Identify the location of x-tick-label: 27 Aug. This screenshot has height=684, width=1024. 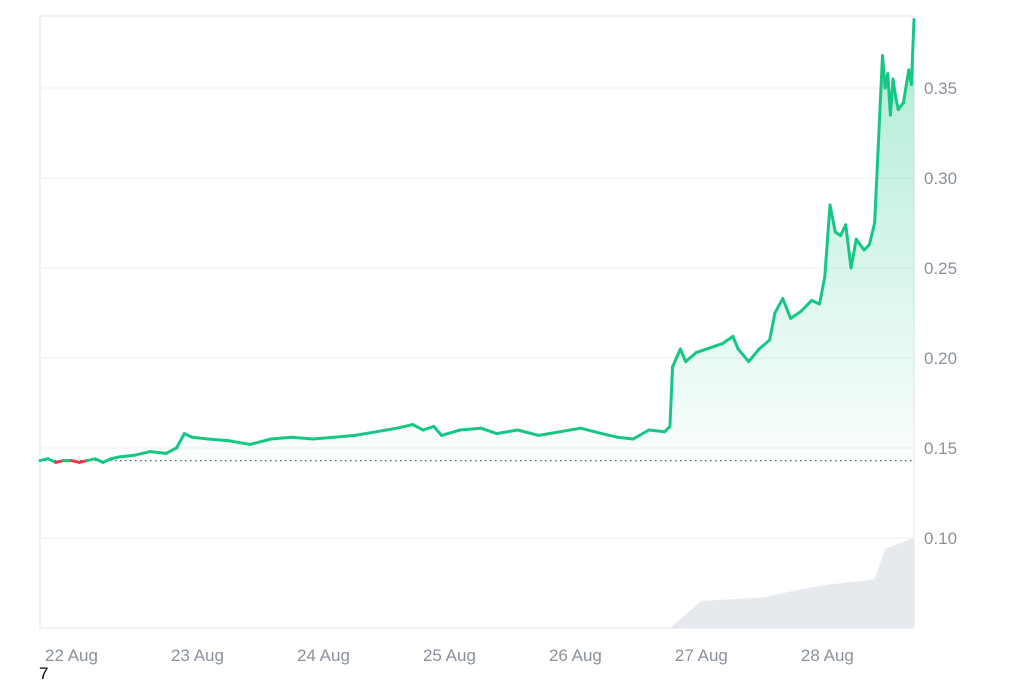
(701, 655).